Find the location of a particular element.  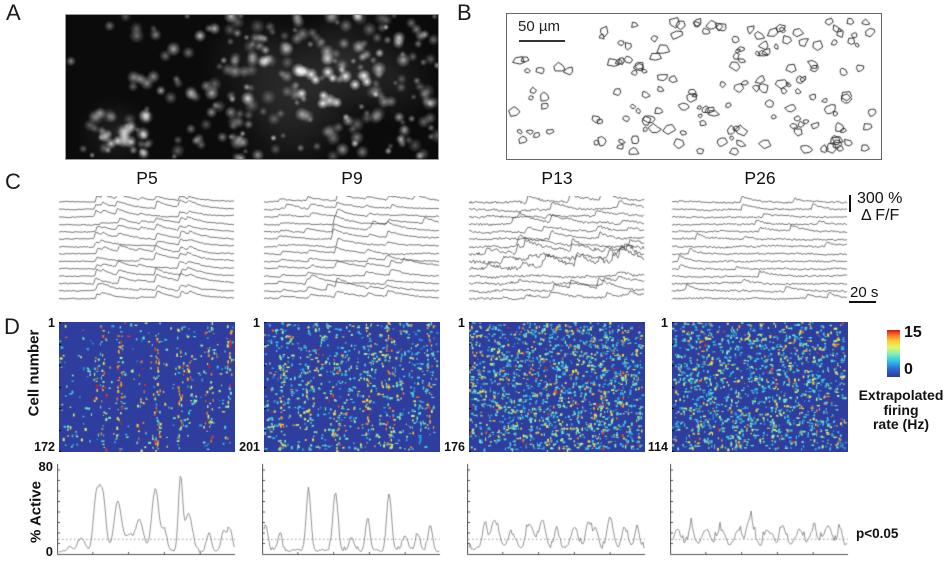

firing-rate-heatmap-p5 is located at coordinates (147, 387).